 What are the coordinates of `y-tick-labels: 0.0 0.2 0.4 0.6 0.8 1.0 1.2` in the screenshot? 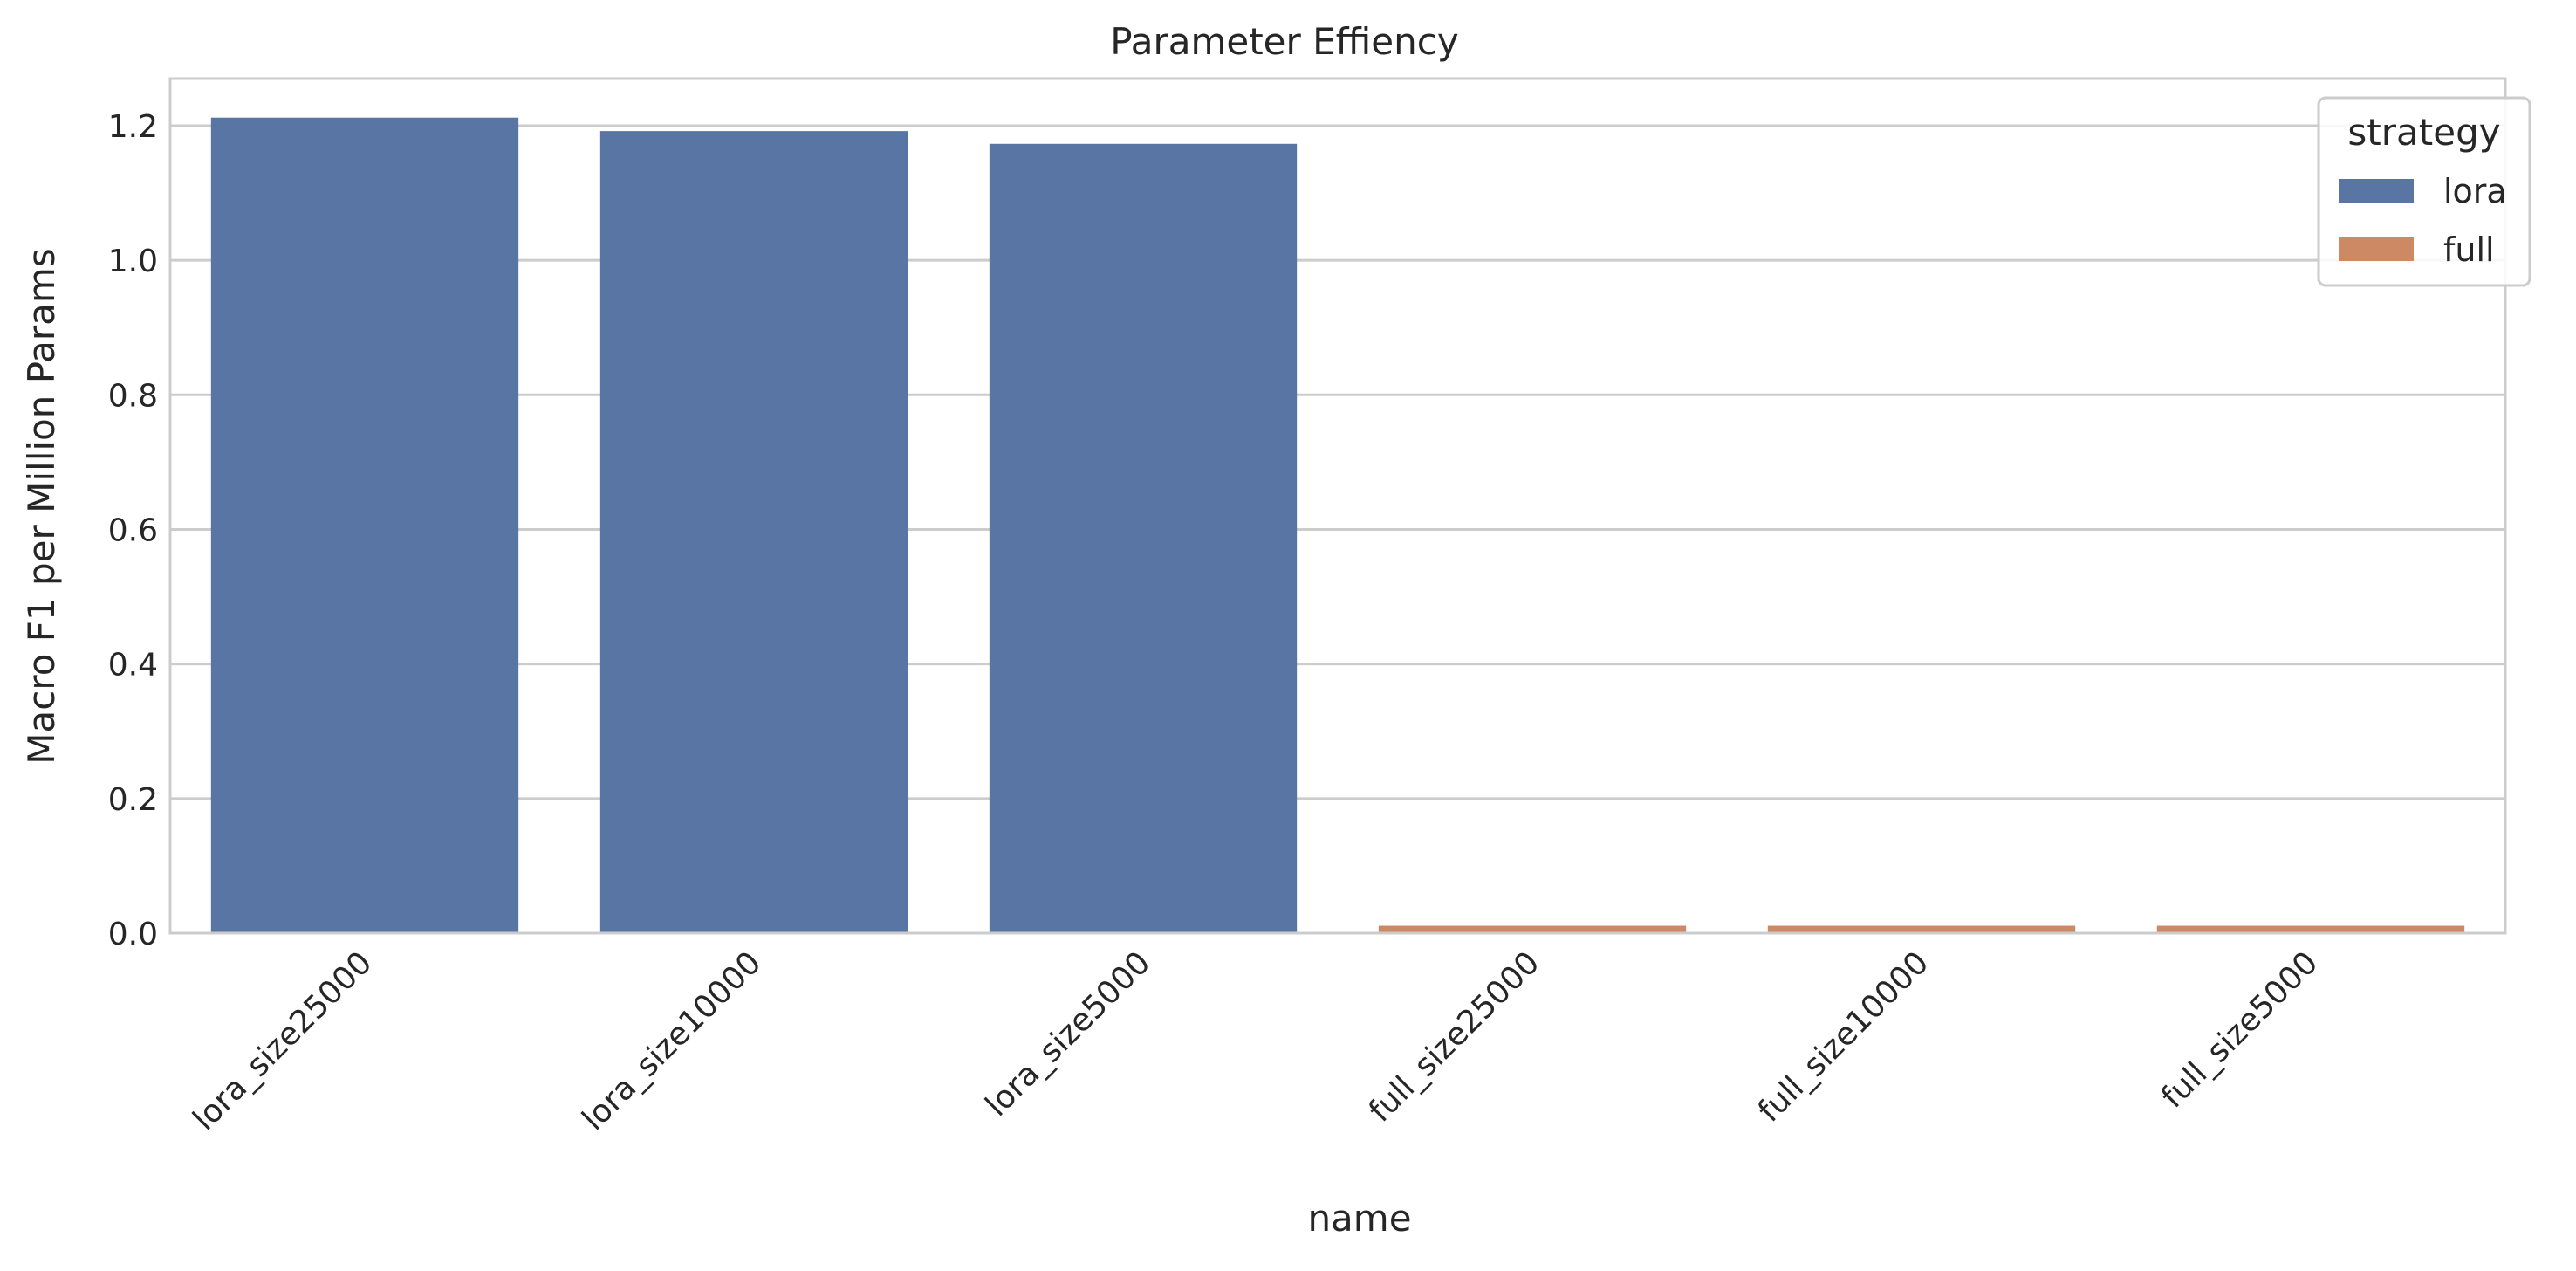 It's located at (133, 530).